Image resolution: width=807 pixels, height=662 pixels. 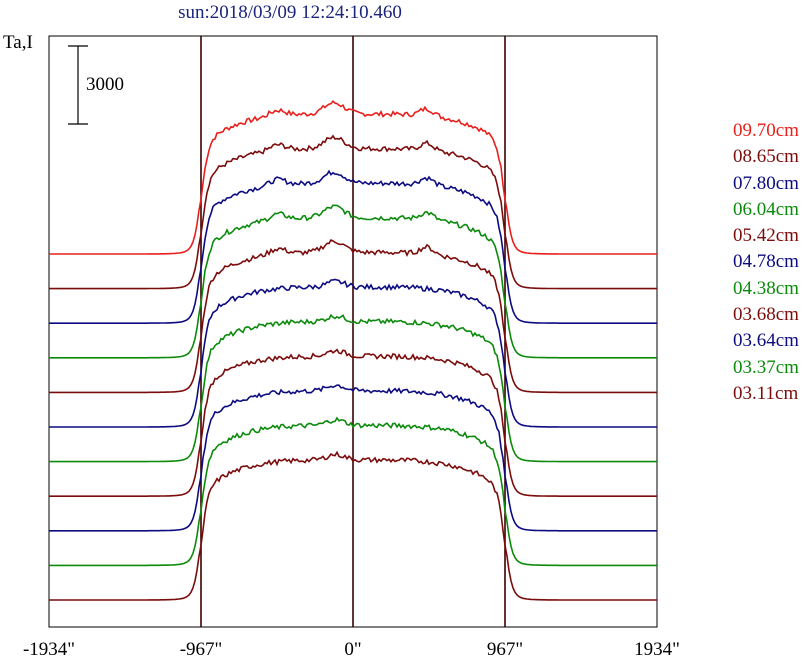 What do you see at coordinates (657, 649) in the screenshot?
I see `x-tick-label-4: 1934"` at bounding box center [657, 649].